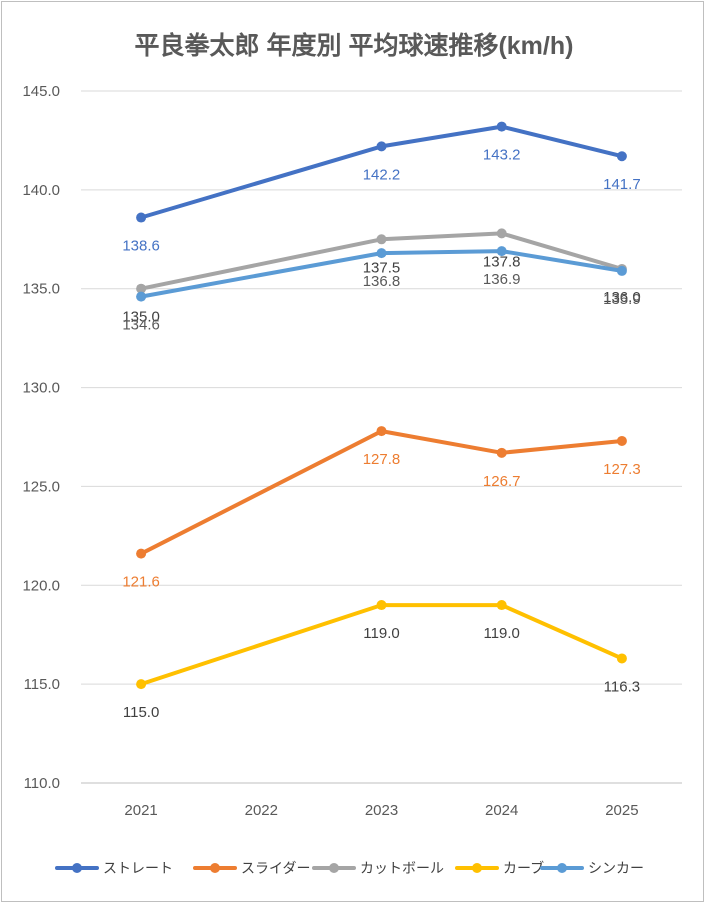  What do you see at coordinates (622, 184) in the screenshot?
I see `data-label: 141.7` at bounding box center [622, 184].